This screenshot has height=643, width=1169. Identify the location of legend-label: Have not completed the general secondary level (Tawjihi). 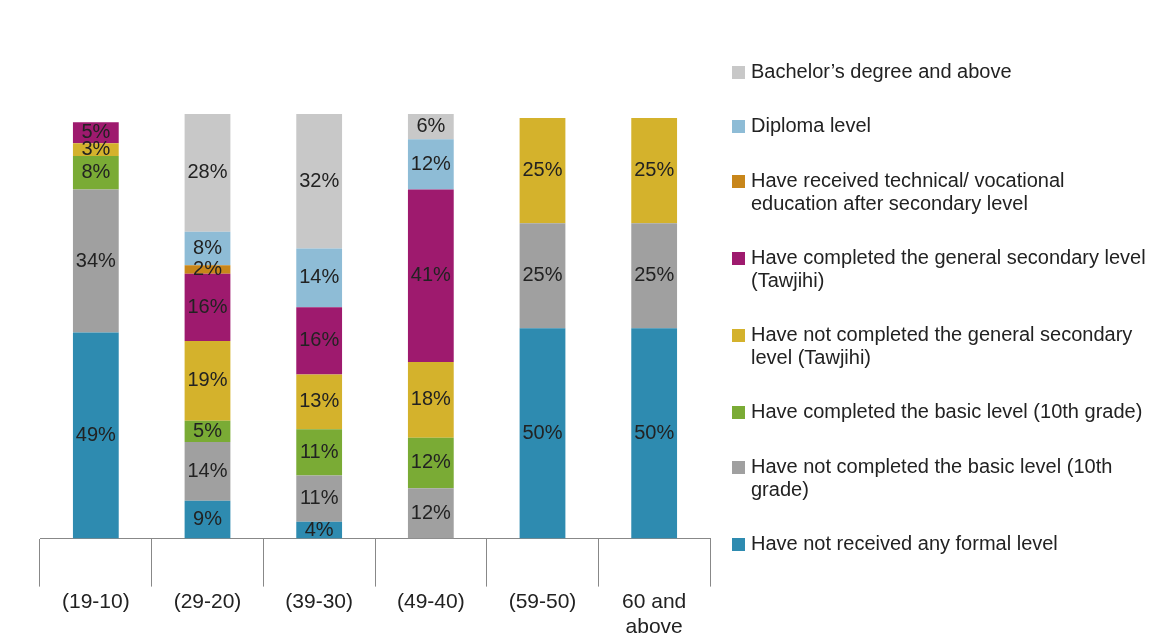
(942, 346).